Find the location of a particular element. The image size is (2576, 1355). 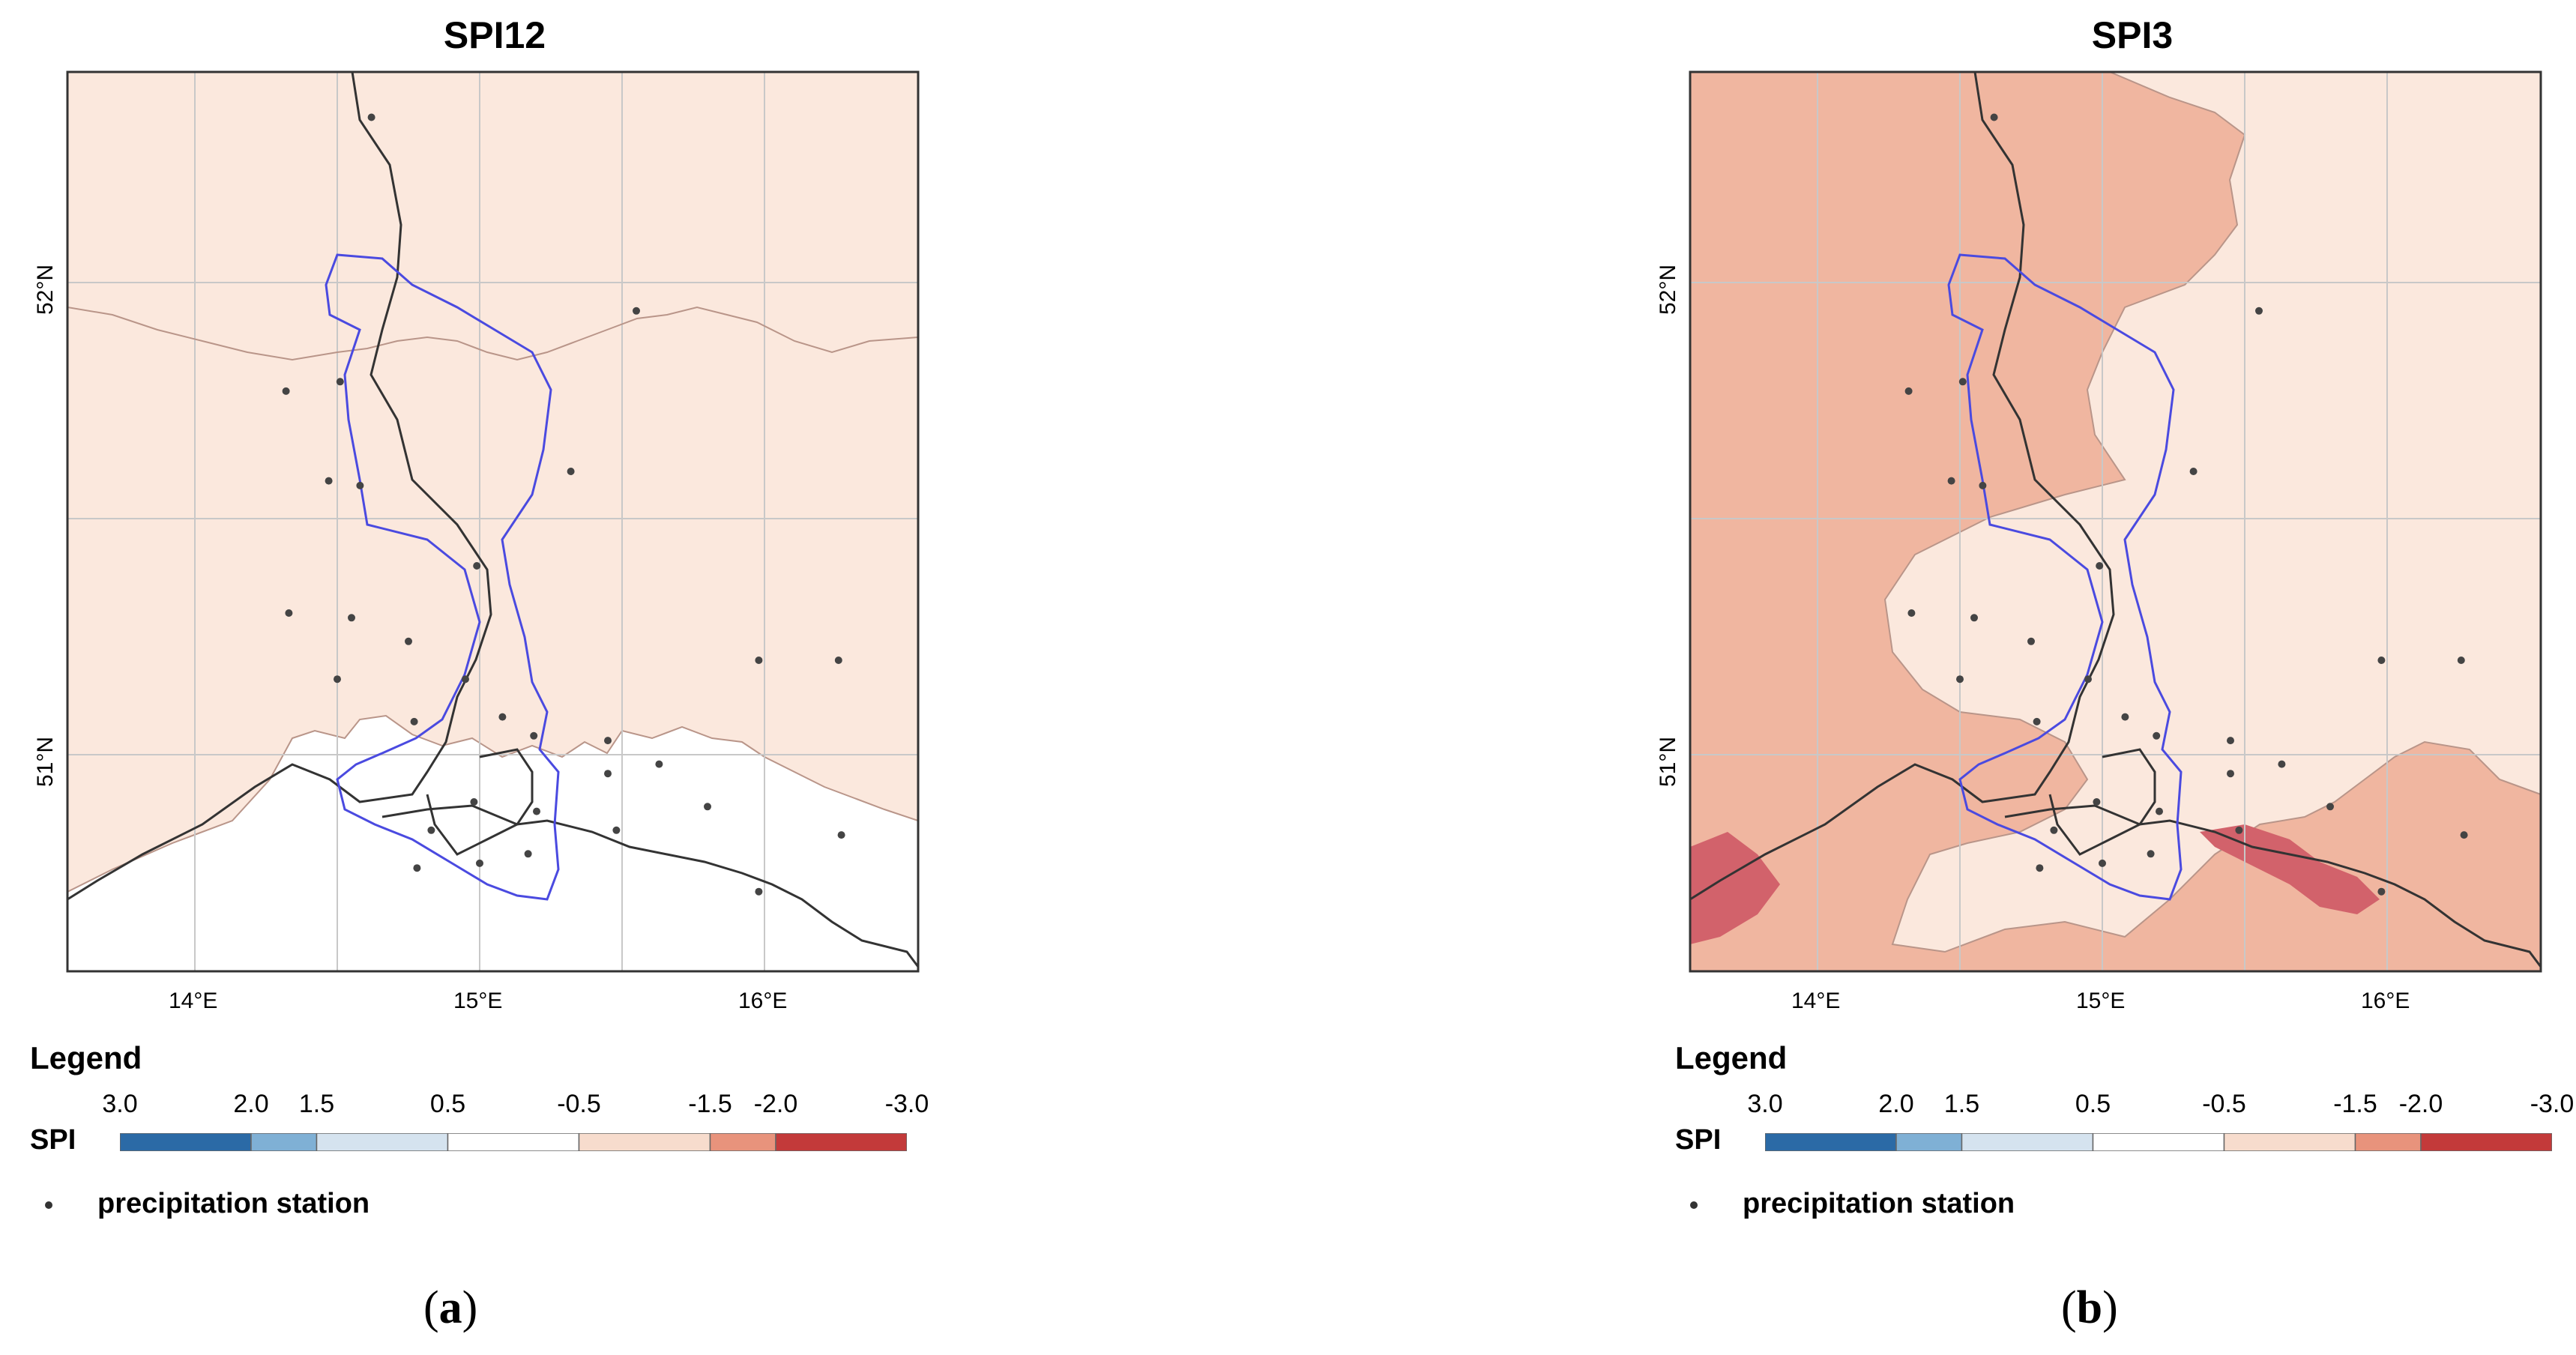

panel-caption-a: (a) is located at coordinates (451, 1307).